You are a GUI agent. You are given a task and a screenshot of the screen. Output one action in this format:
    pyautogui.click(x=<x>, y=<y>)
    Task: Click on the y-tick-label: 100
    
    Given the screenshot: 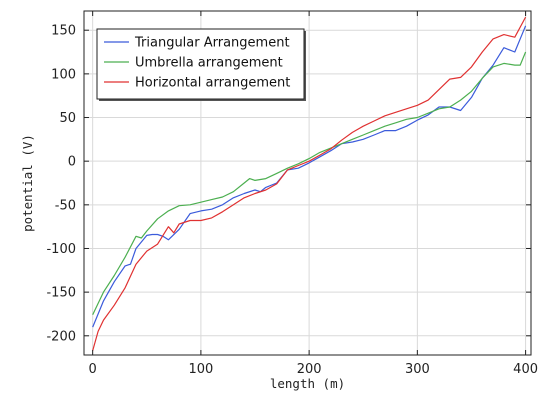 What is the action you would take?
    pyautogui.click(x=63, y=74)
    